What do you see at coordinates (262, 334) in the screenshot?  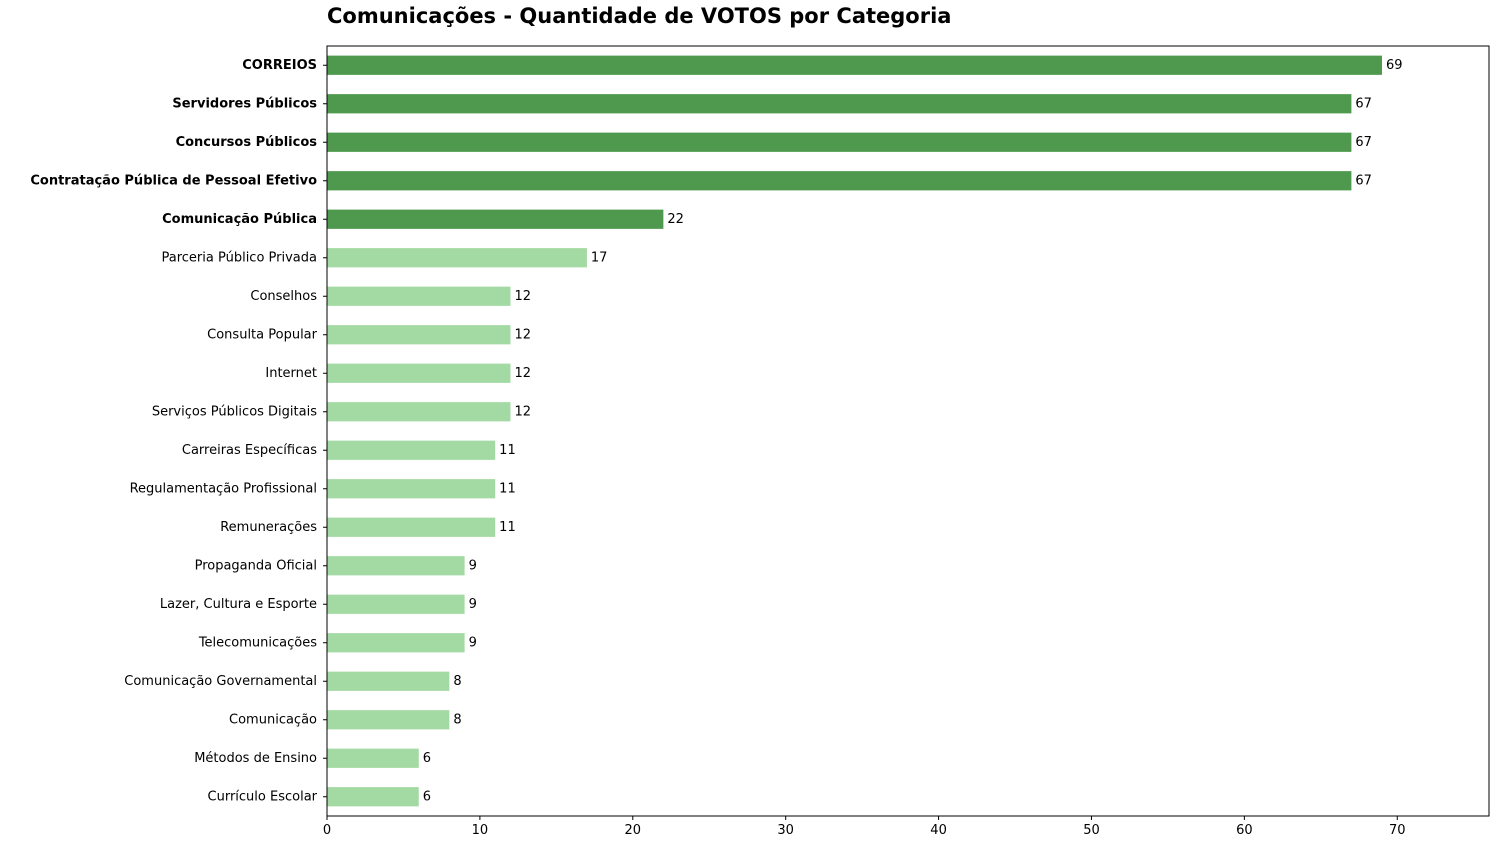 I see `category-label: Consulta Popular` at bounding box center [262, 334].